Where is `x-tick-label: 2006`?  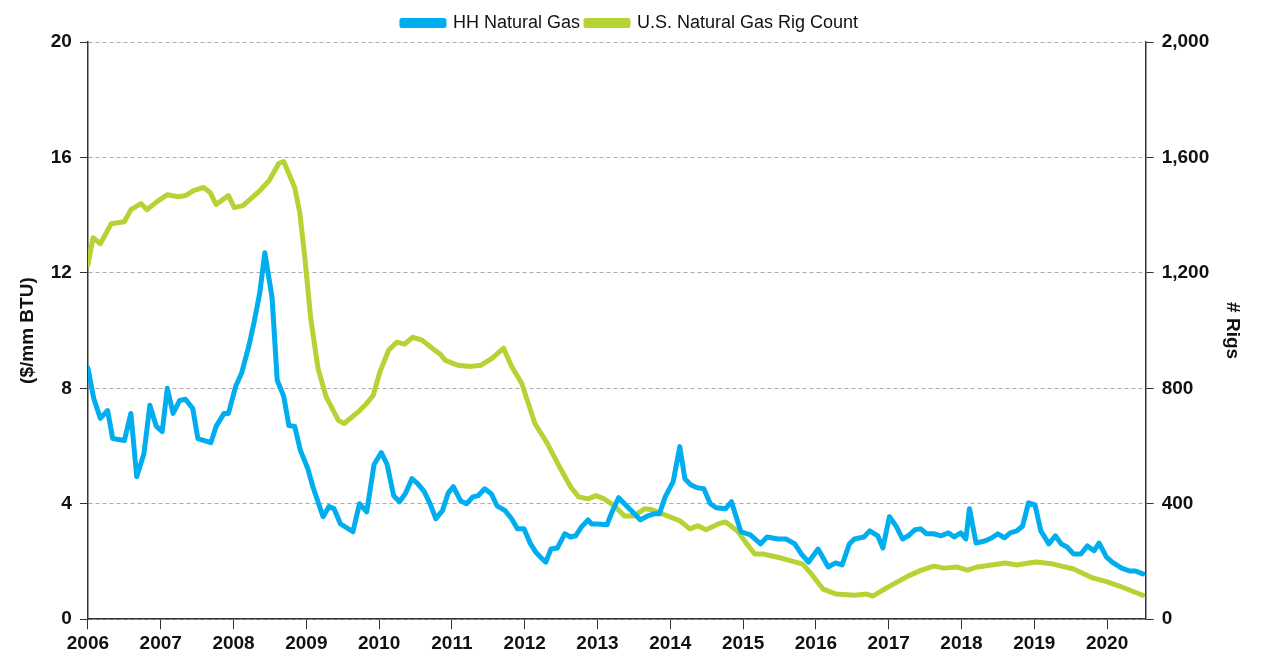
x-tick-label: 2006 is located at coordinates (88, 642).